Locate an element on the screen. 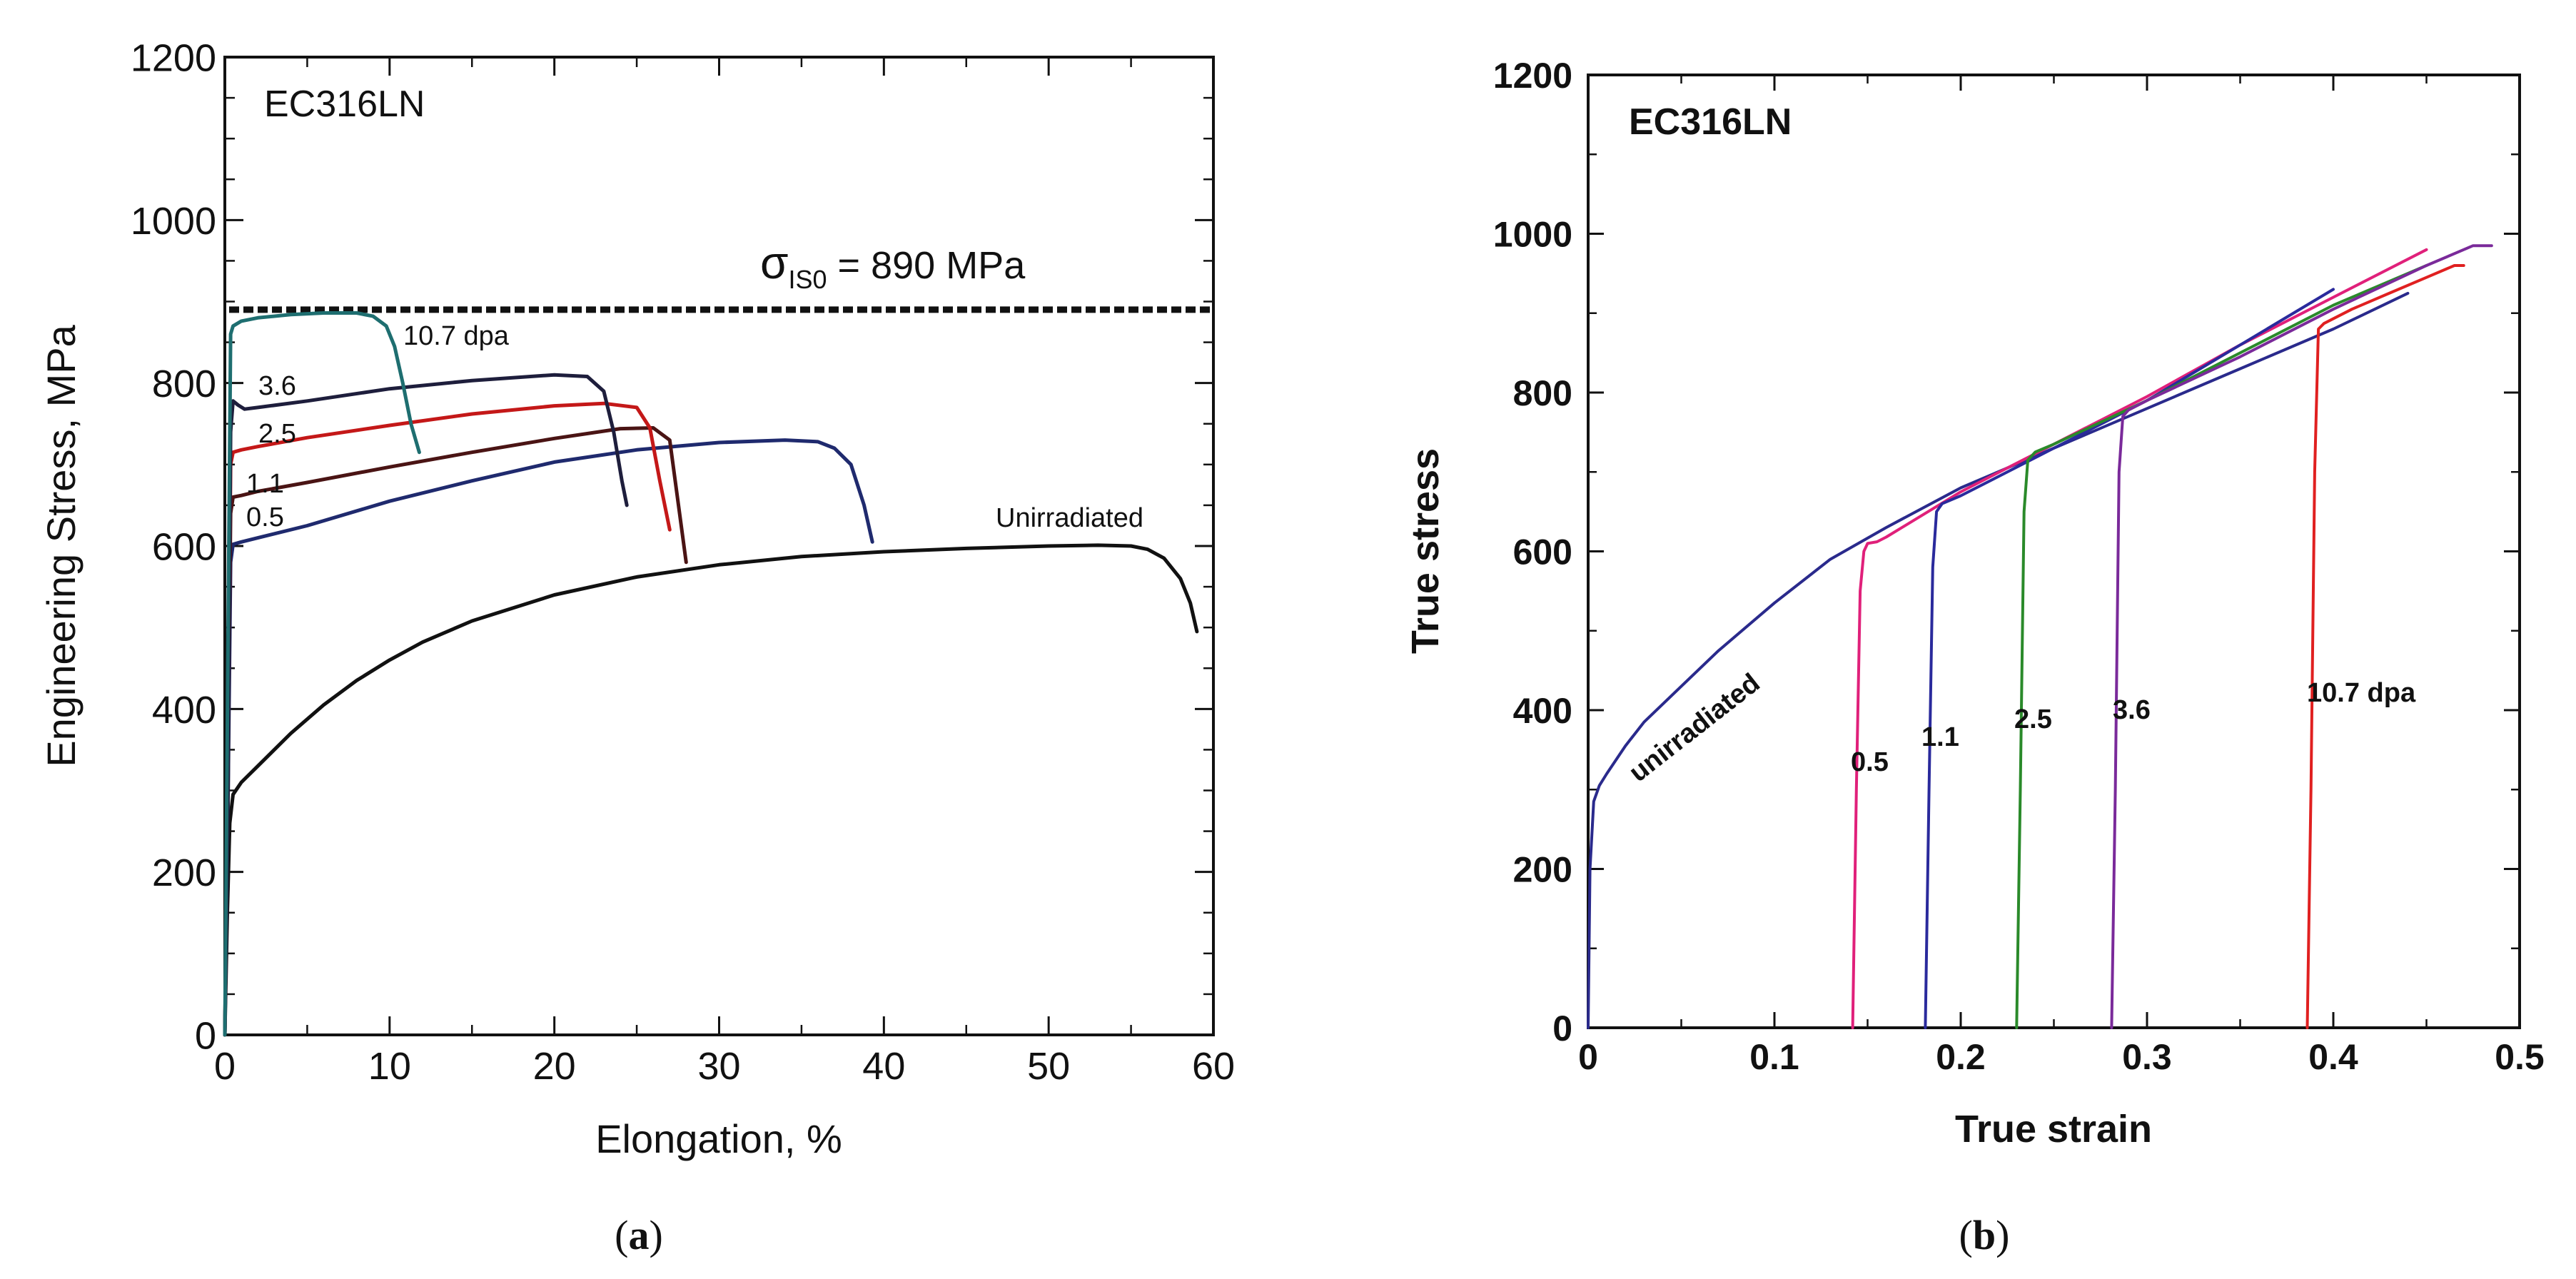 This screenshot has height=1279, width=2576. panel-a-y-tick-label-1000: 1000 is located at coordinates (173, 222).